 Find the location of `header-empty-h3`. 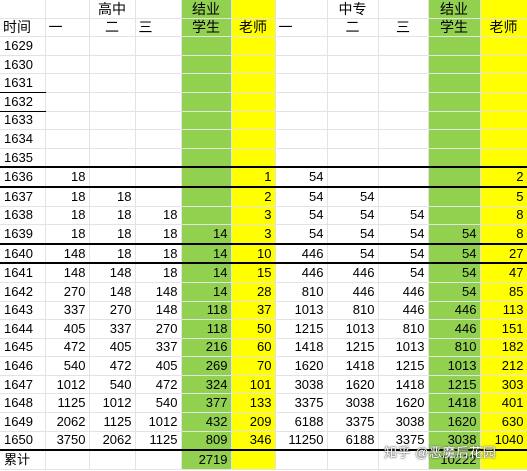

header-empty-h3 is located at coordinates (158, 9).